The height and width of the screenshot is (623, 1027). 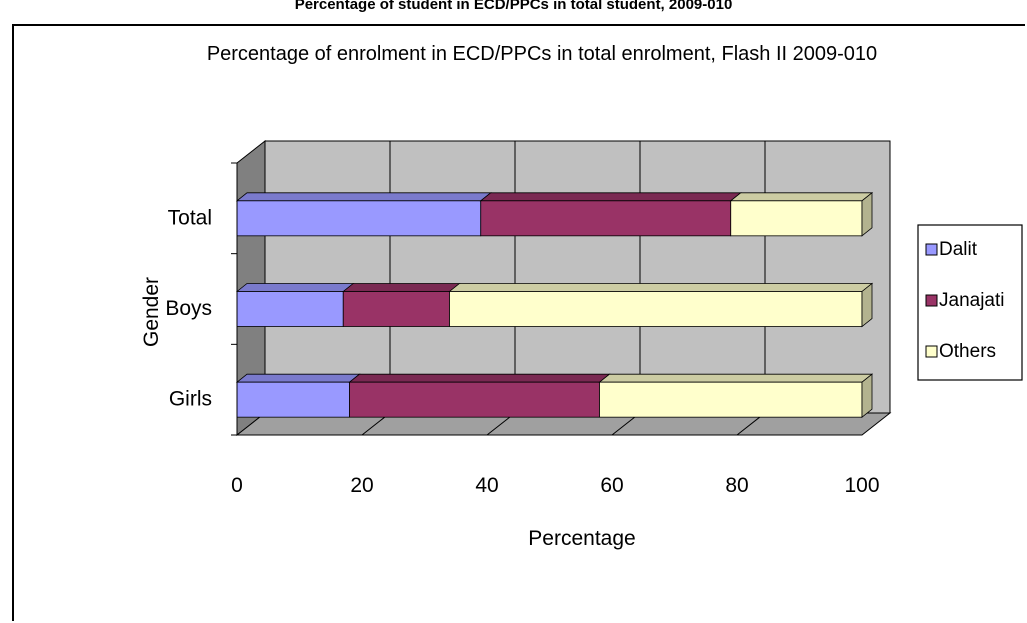 I want to click on legend: Dalit Janajati Others, so click(x=970, y=302).